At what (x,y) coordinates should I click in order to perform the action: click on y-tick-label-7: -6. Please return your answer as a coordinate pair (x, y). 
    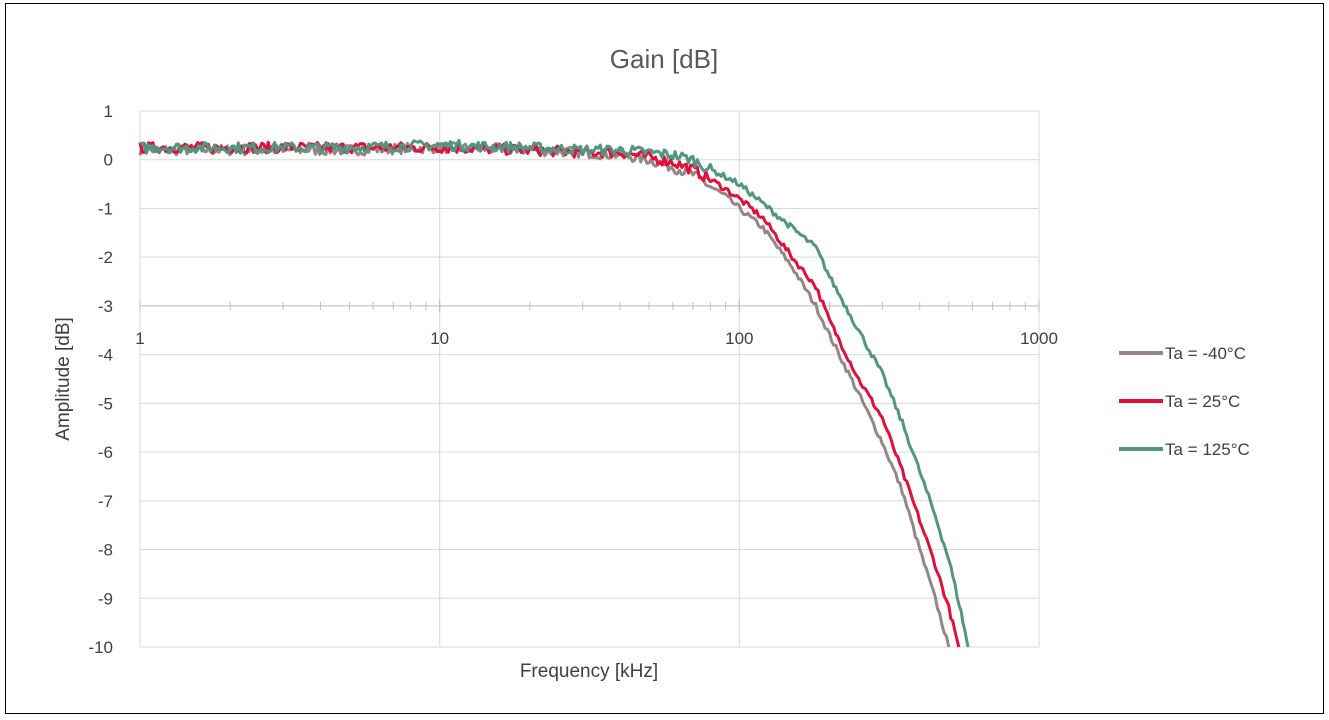
    Looking at the image, I should click on (105, 452).